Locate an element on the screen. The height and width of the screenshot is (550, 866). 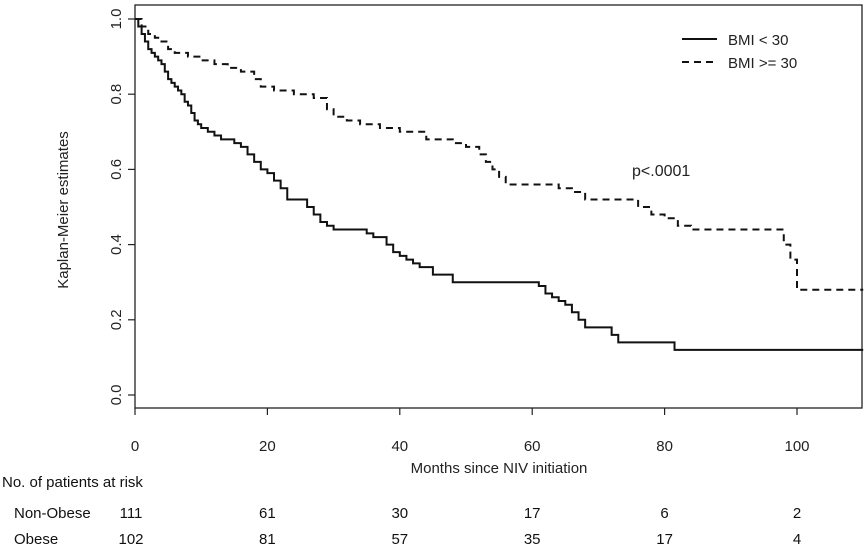
p-value-annotation: p<.0001 is located at coordinates (661, 171).